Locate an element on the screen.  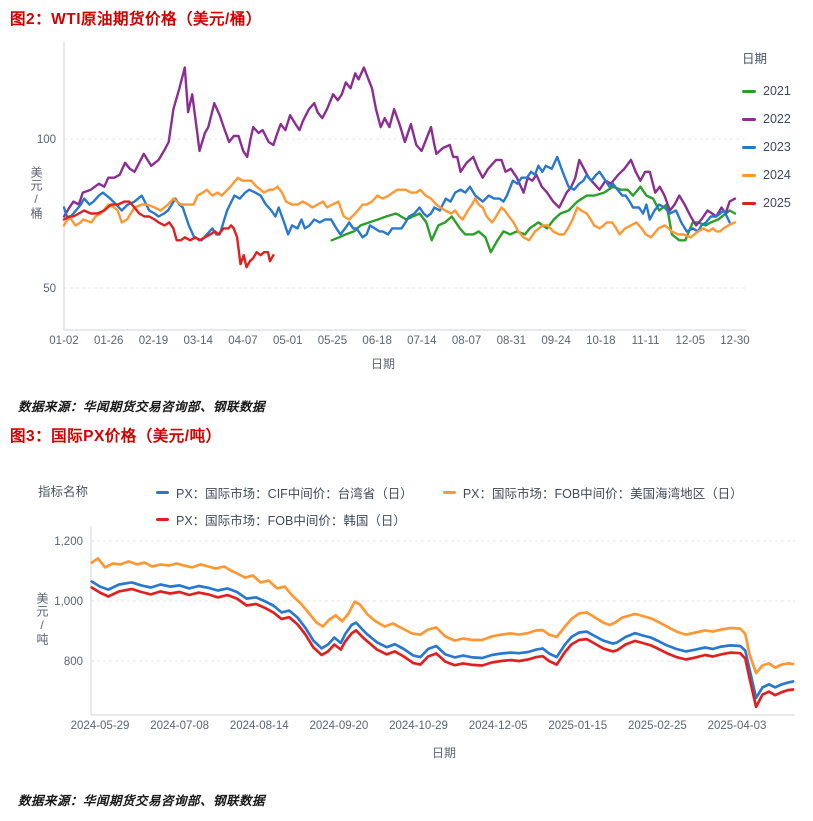
y-tick-label: 1,200 is located at coordinates (68, 542).